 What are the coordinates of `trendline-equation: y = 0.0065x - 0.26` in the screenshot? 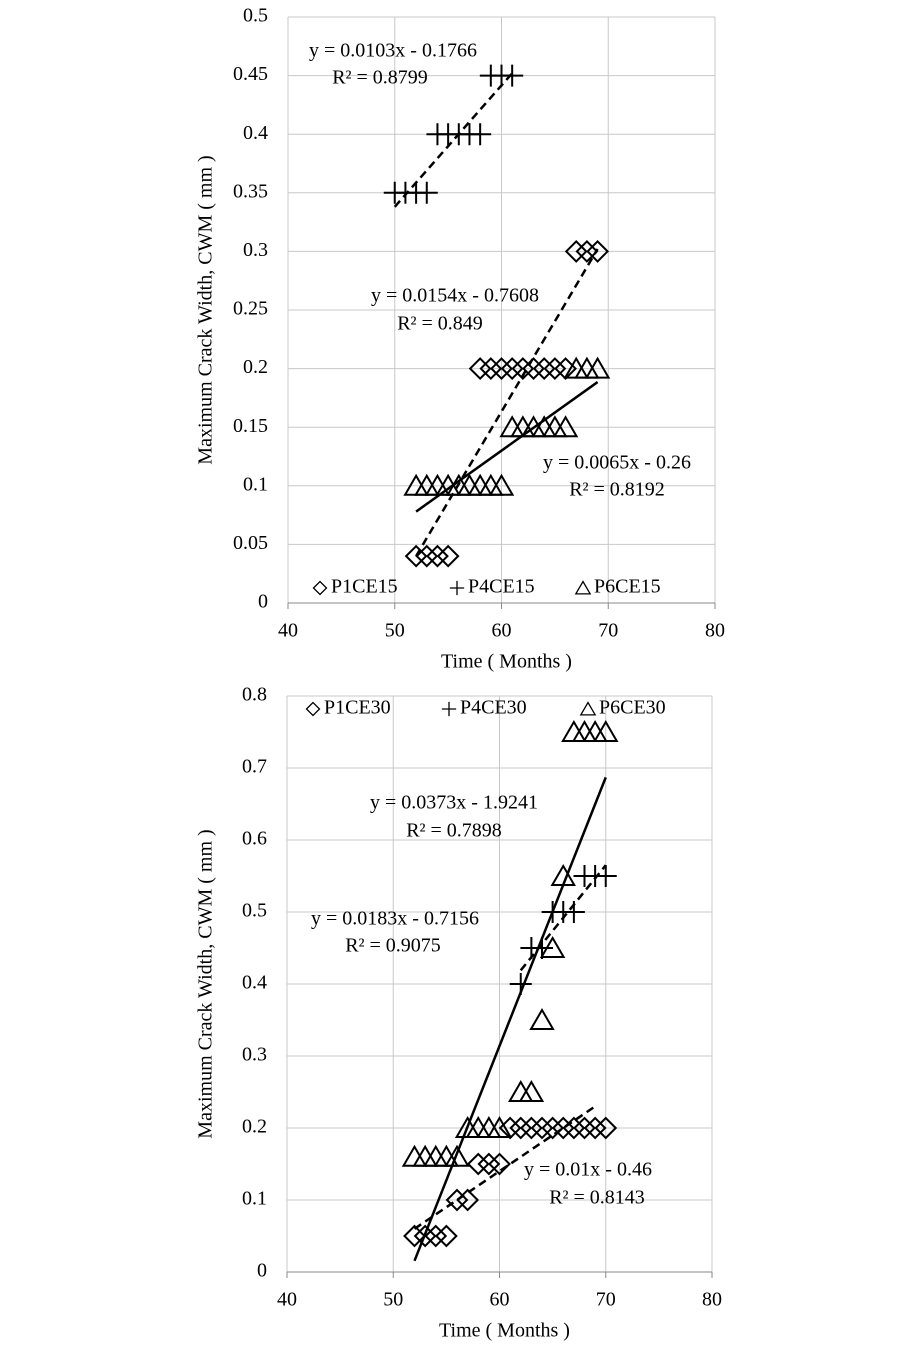 It's located at (617, 463).